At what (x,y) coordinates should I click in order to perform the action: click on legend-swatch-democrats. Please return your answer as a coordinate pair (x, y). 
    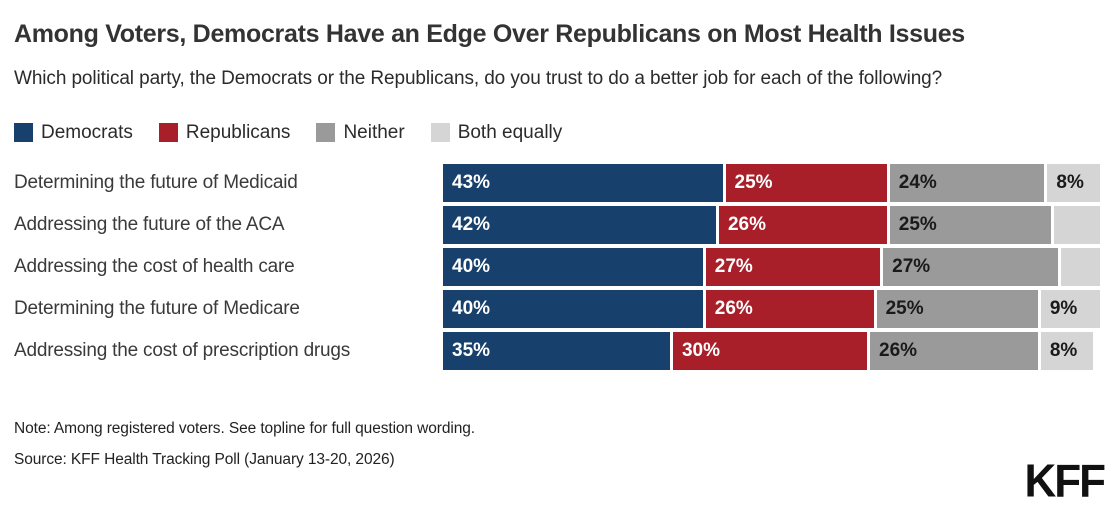
    Looking at the image, I should click on (23, 132).